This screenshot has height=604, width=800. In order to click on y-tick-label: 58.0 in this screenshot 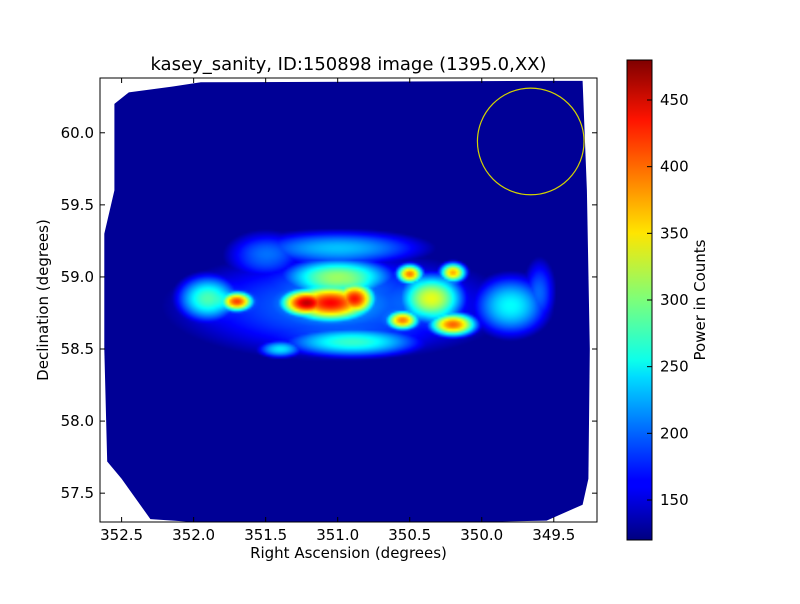, I will do `click(77, 421)`.